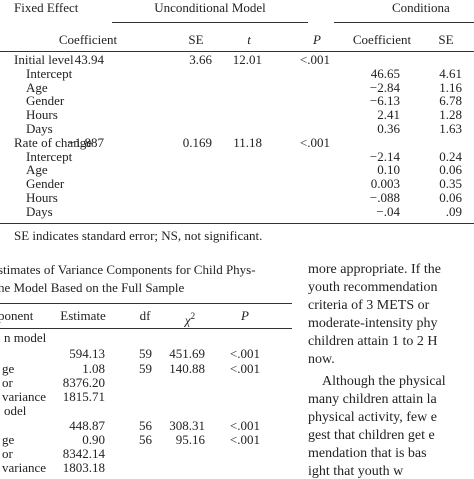 The height and width of the screenshot is (479, 474). I want to click on cell: 12.01, so click(247, 59).